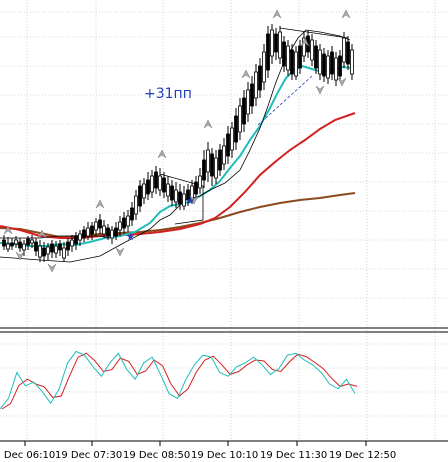  I want to click on stochastic-oscillator, so click(179, 380).